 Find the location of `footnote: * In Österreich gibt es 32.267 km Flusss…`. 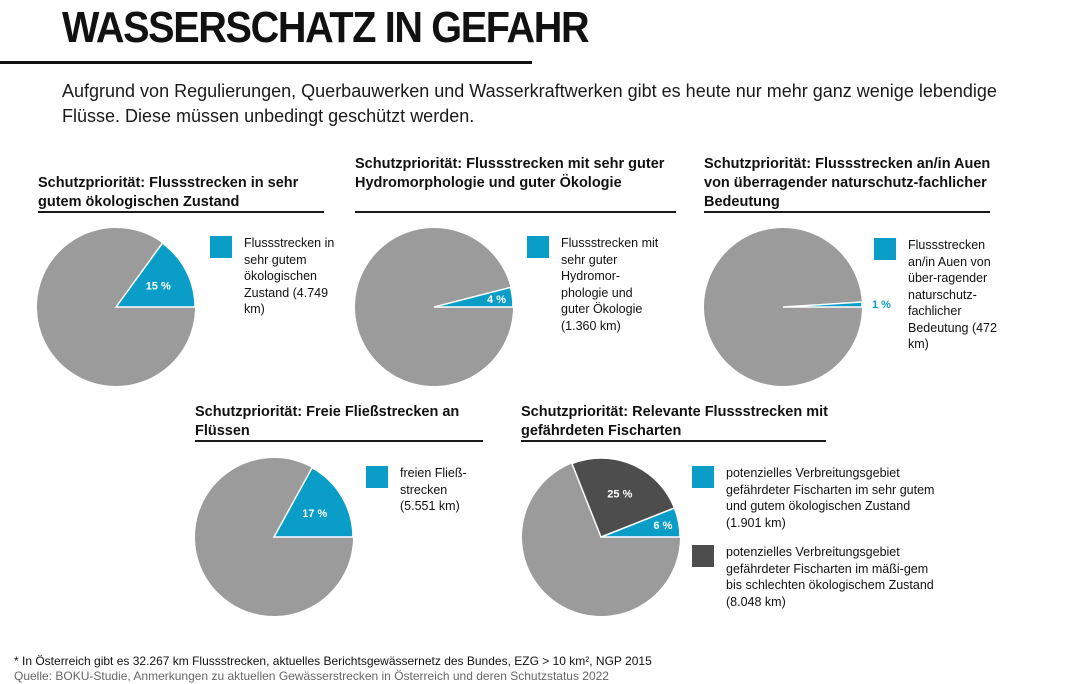

footnote: * In Österreich gibt es 32.267 km Flusss… is located at coordinates (333, 661).